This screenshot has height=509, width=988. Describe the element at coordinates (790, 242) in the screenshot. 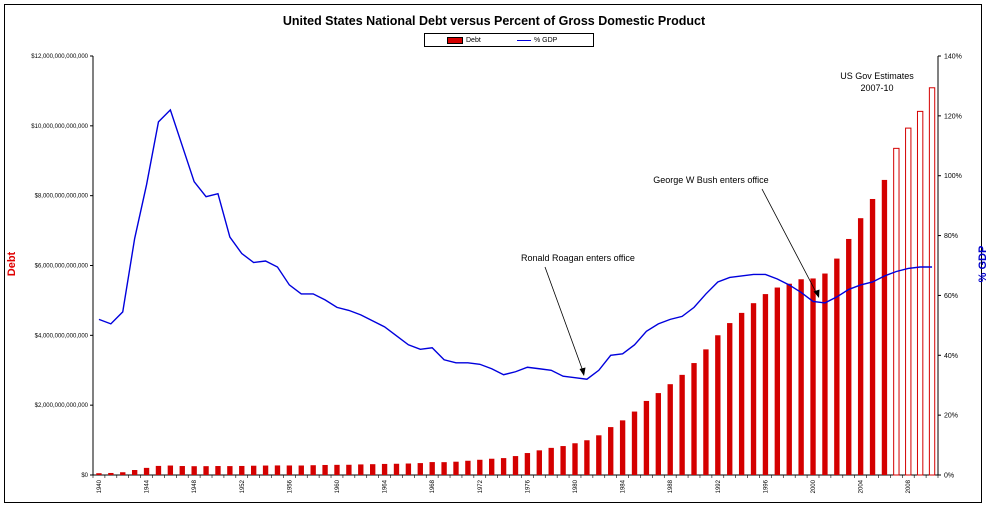

I see `arrow-bush` at that location.